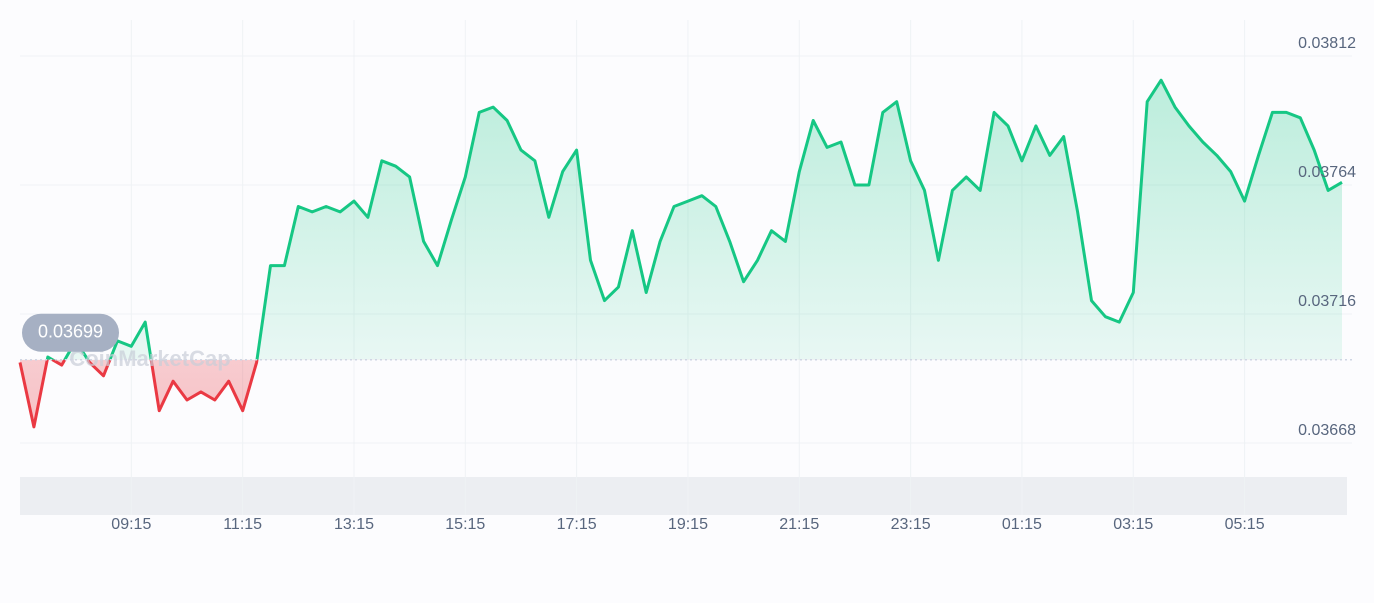 The width and height of the screenshot is (1374, 603). Describe the element at coordinates (1327, 172) in the screenshot. I see `y-tick-label: 0.03764` at that location.